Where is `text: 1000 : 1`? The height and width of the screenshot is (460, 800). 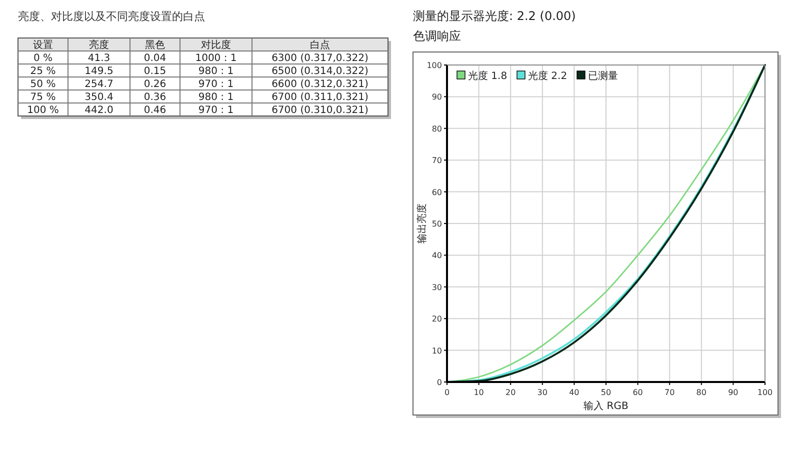
text: 1000 : 1 is located at coordinates (216, 58).